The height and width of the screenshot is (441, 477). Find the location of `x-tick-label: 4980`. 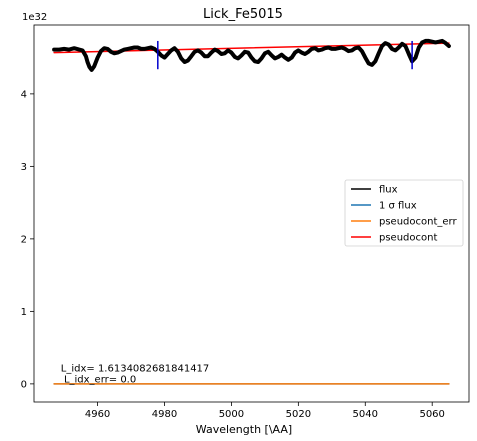

x-tick-label: 4980 is located at coordinates (164, 414).